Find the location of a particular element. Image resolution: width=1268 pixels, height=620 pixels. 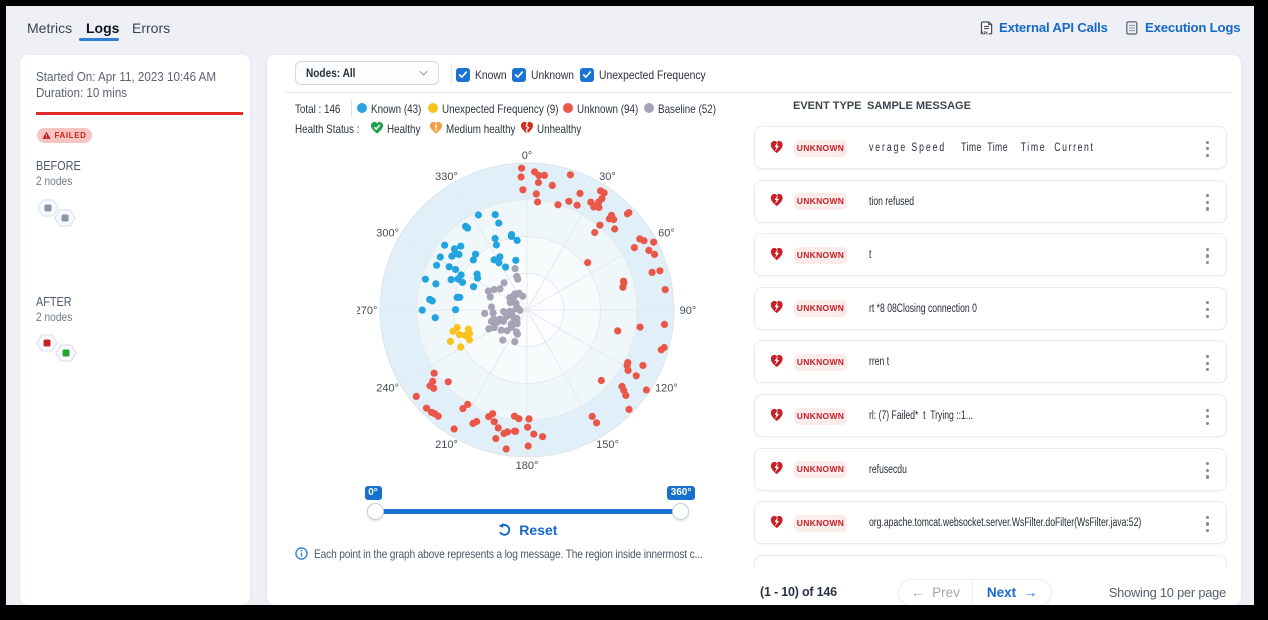

svg-text: 0° is located at coordinates (527, 156).